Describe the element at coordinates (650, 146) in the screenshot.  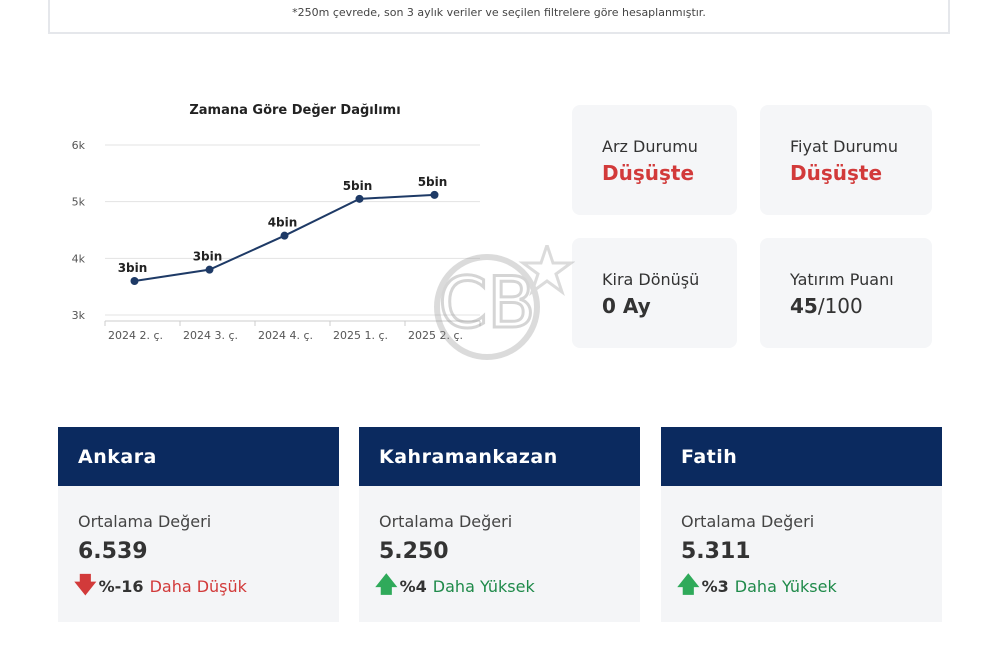
I see `stat-label: Arz Durumu` at that location.